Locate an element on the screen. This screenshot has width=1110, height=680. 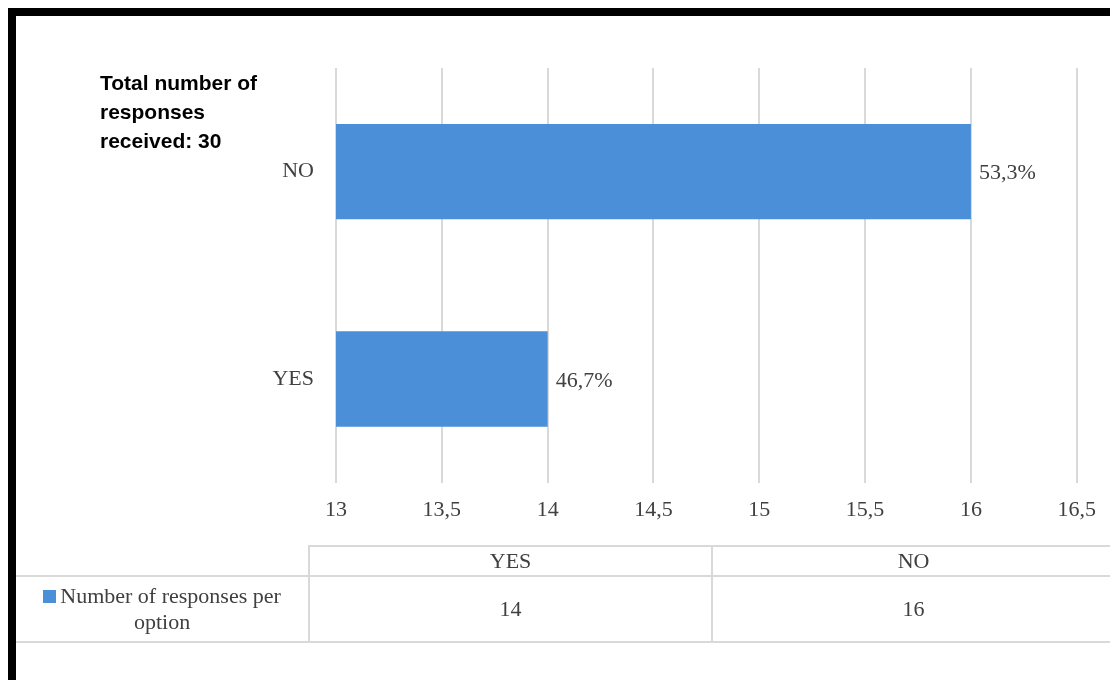
x-tick-label: 13 is located at coordinates (336, 508).